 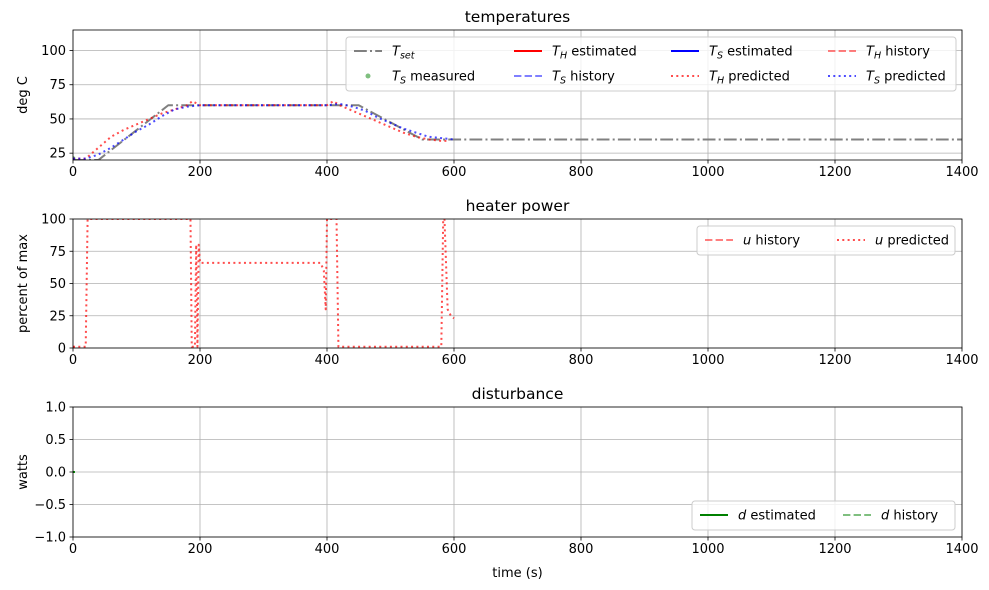 What do you see at coordinates (55, 440) in the screenshot?
I see `y-tick-label: 0.5` at bounding box center [55, 440].